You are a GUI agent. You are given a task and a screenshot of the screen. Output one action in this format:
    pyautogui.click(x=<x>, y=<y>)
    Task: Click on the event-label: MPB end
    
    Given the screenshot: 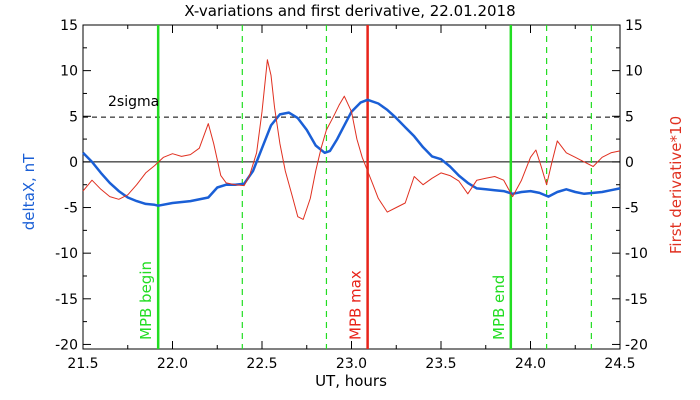 What is the action you would take?
    pyautogui.click(x=499, y=307)
    